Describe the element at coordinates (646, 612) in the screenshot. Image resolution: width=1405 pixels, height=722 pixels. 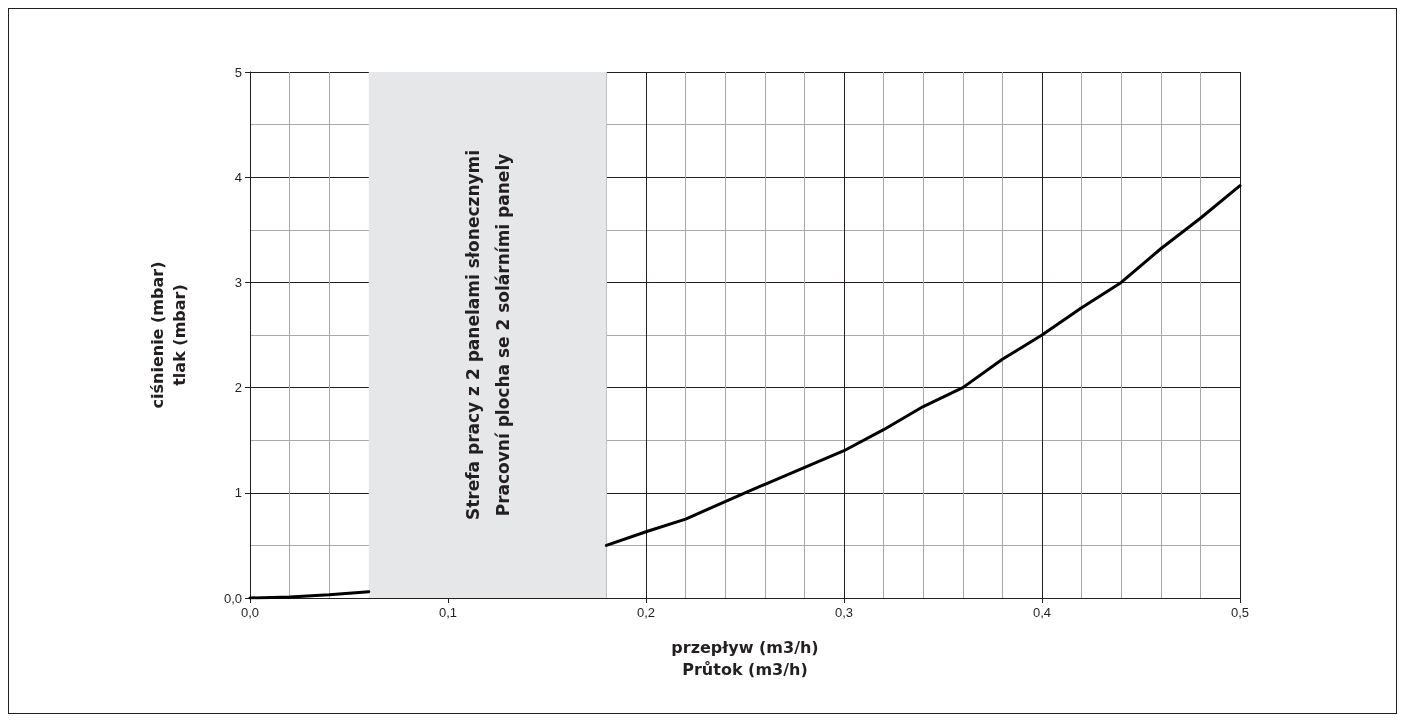
I see `x-tick-label: 0,2` at that location.